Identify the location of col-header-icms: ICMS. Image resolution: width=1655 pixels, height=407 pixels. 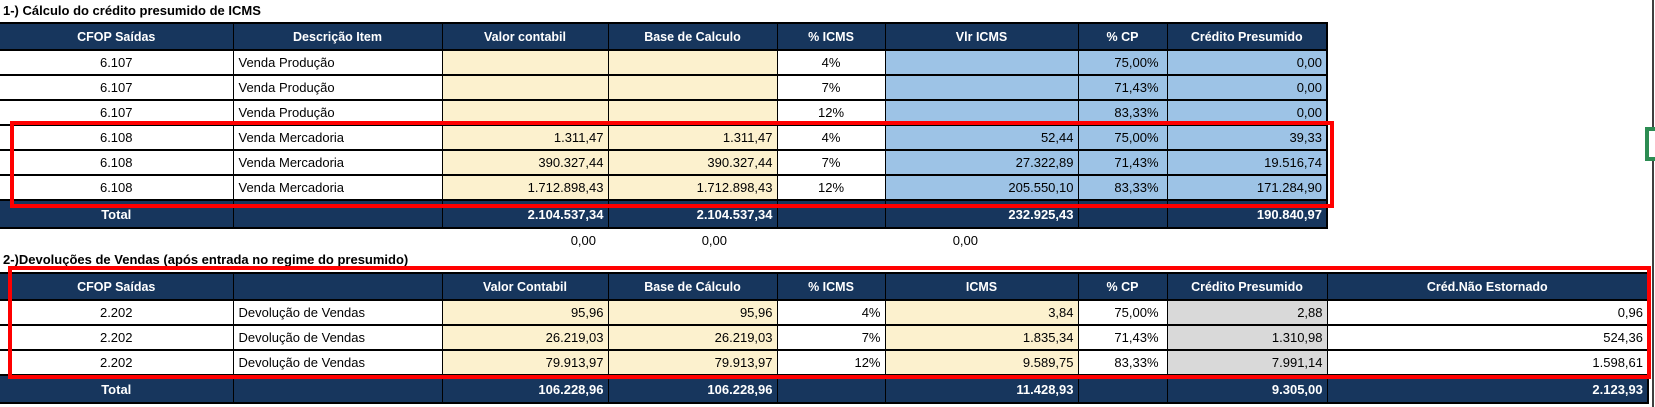
(981, 286).